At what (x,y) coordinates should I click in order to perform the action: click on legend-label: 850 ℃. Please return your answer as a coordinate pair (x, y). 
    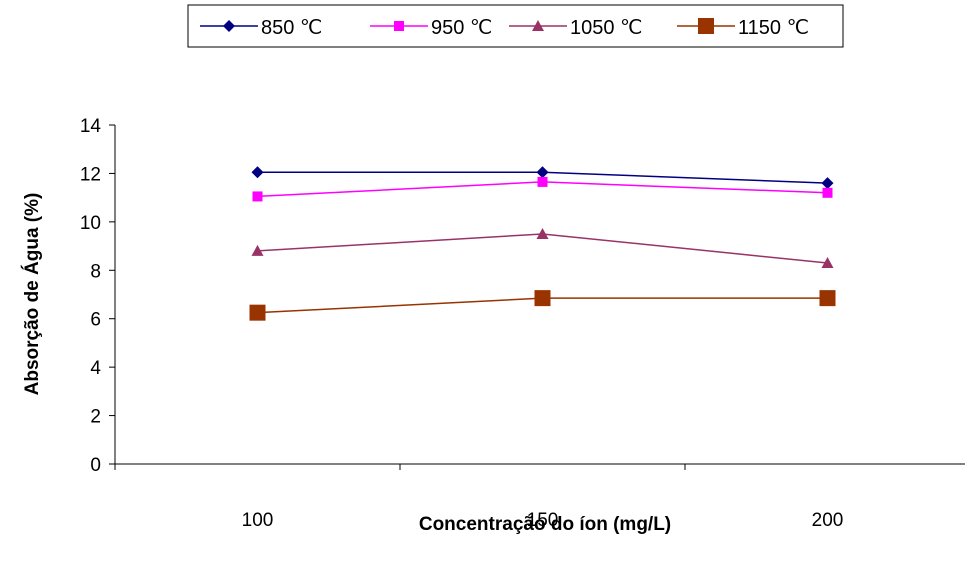
    Looking at the image, I should click on (291, 28).